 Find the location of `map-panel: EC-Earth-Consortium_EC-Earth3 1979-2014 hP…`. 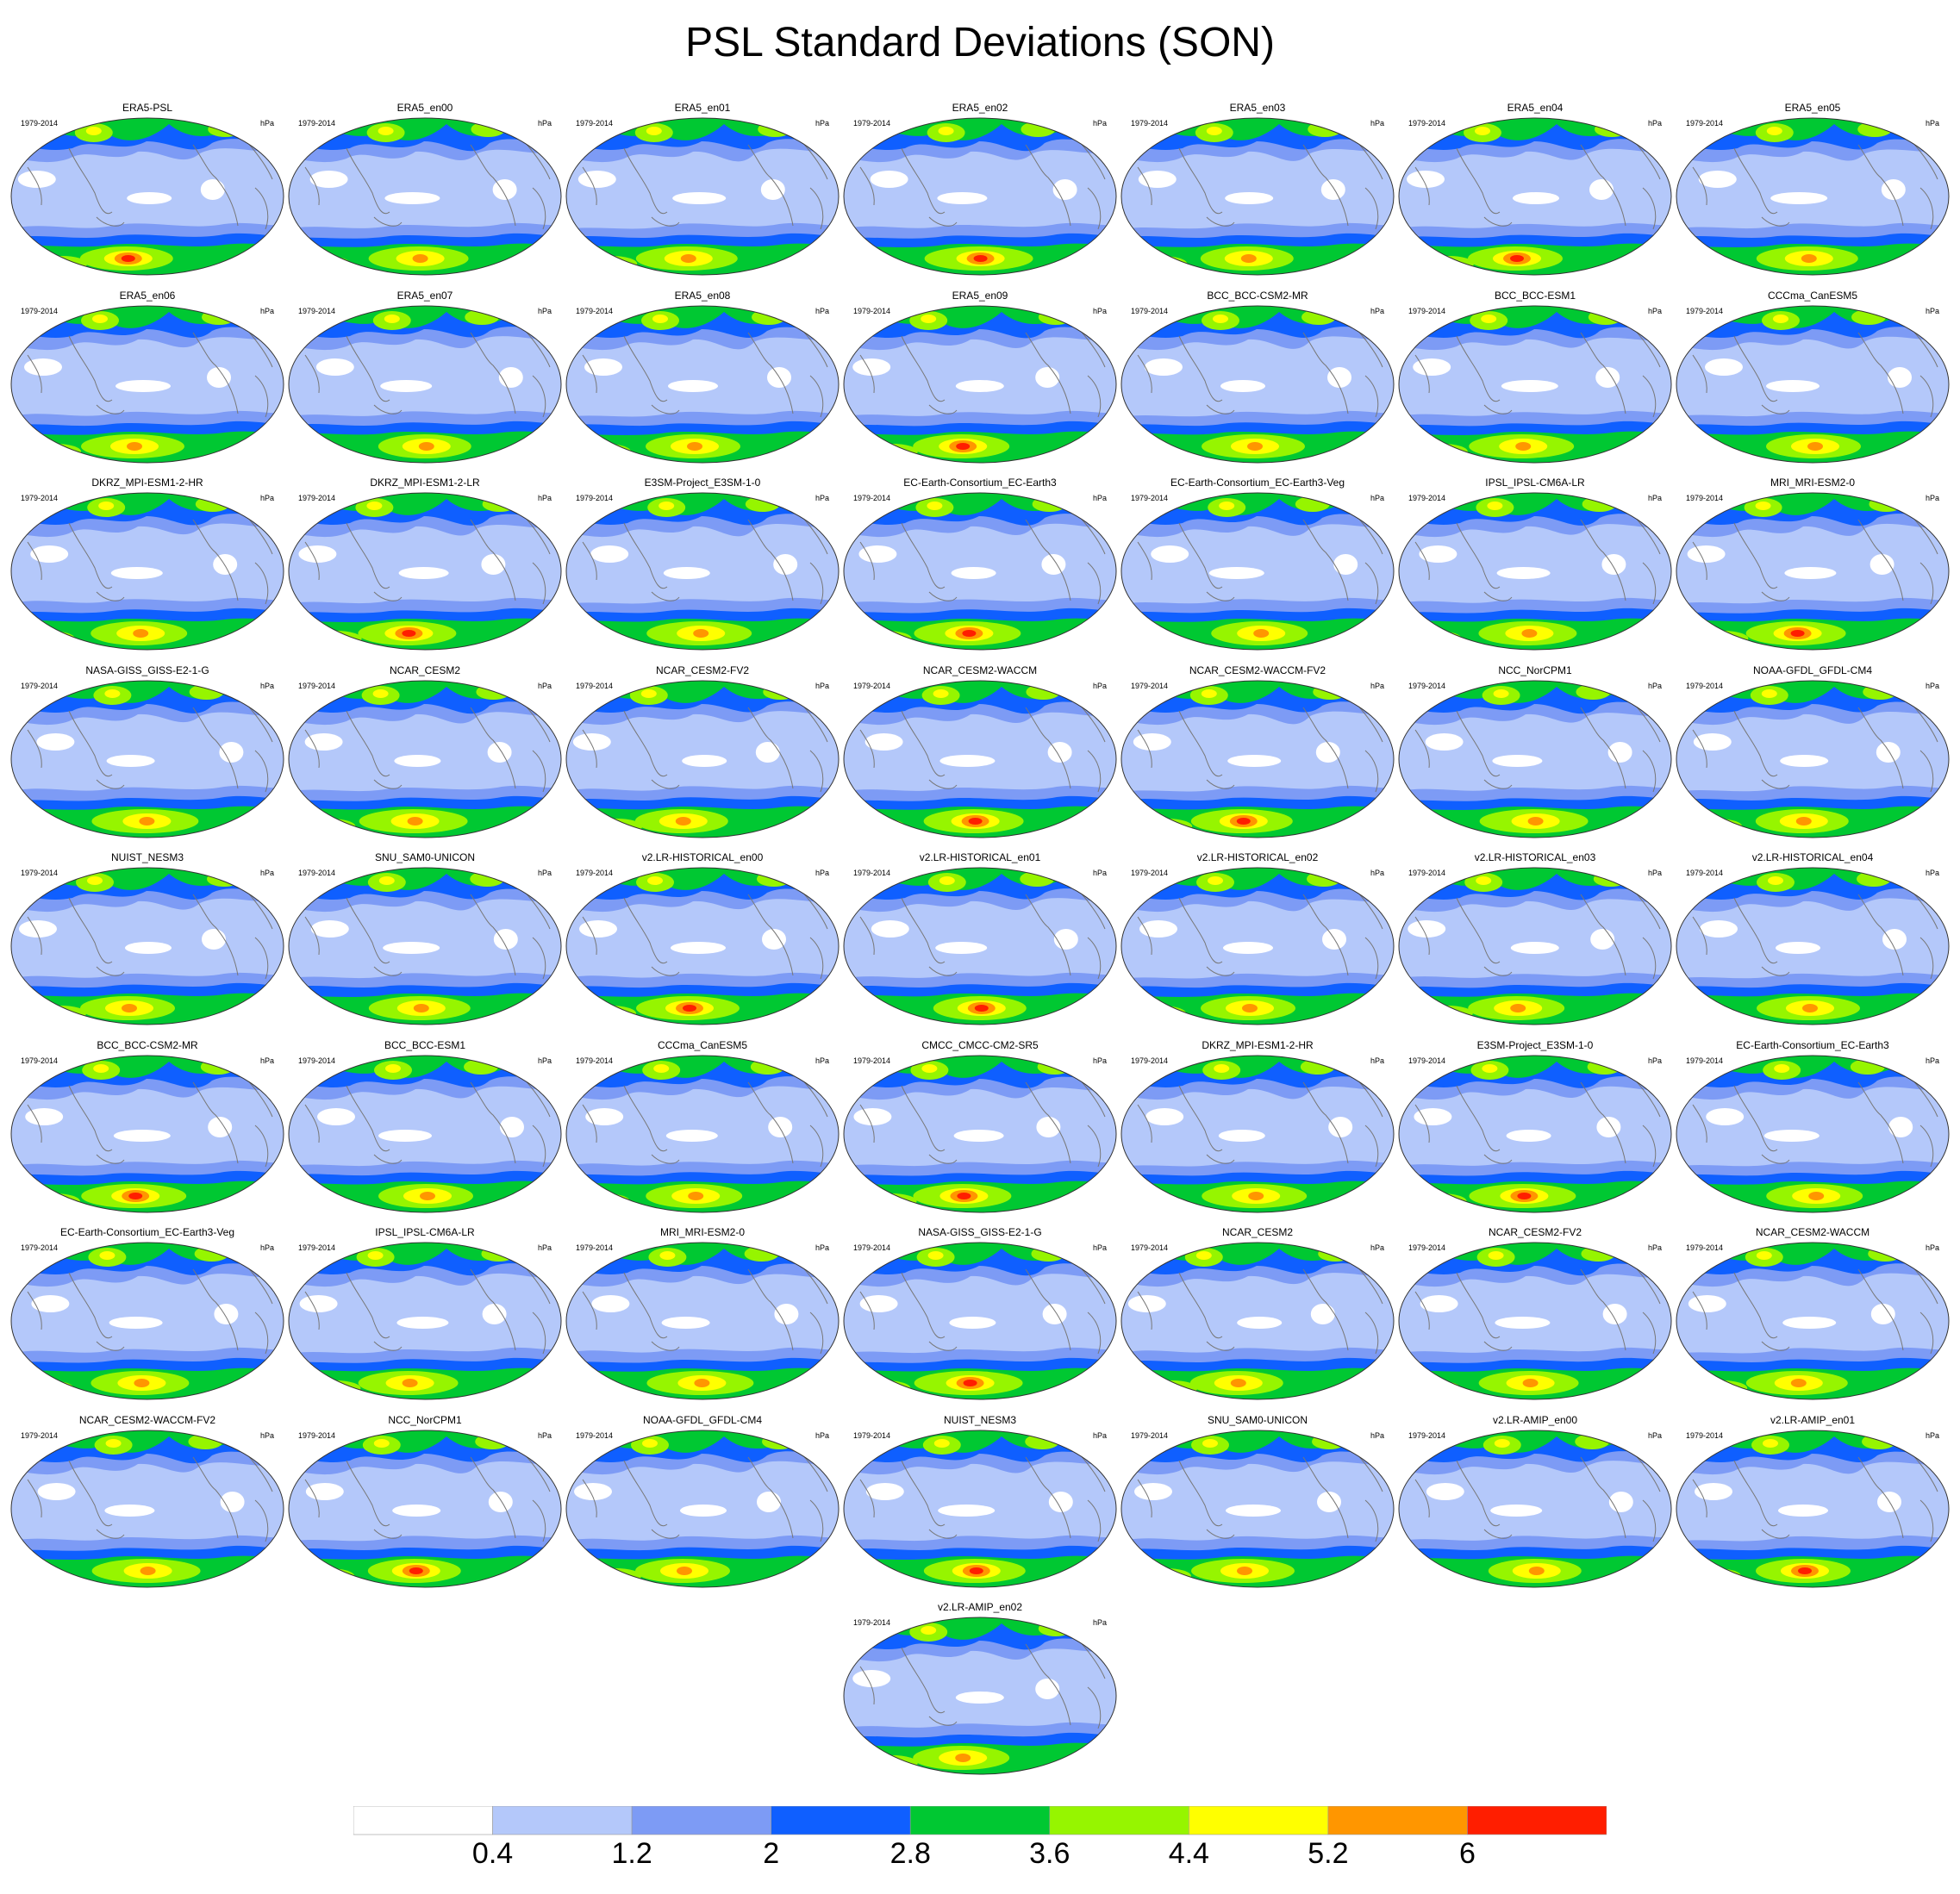

map-panel: EC-Earth-Consortium_EC-Earth3 1979-2014 hP… is located at coordinates (1812, 1124).